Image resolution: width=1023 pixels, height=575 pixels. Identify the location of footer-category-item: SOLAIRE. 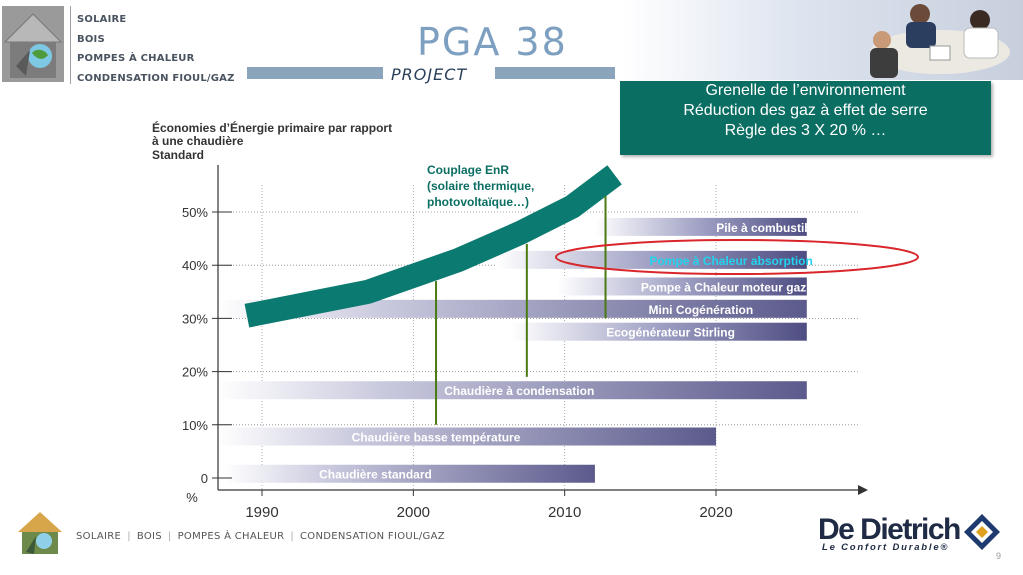
(99, 536).